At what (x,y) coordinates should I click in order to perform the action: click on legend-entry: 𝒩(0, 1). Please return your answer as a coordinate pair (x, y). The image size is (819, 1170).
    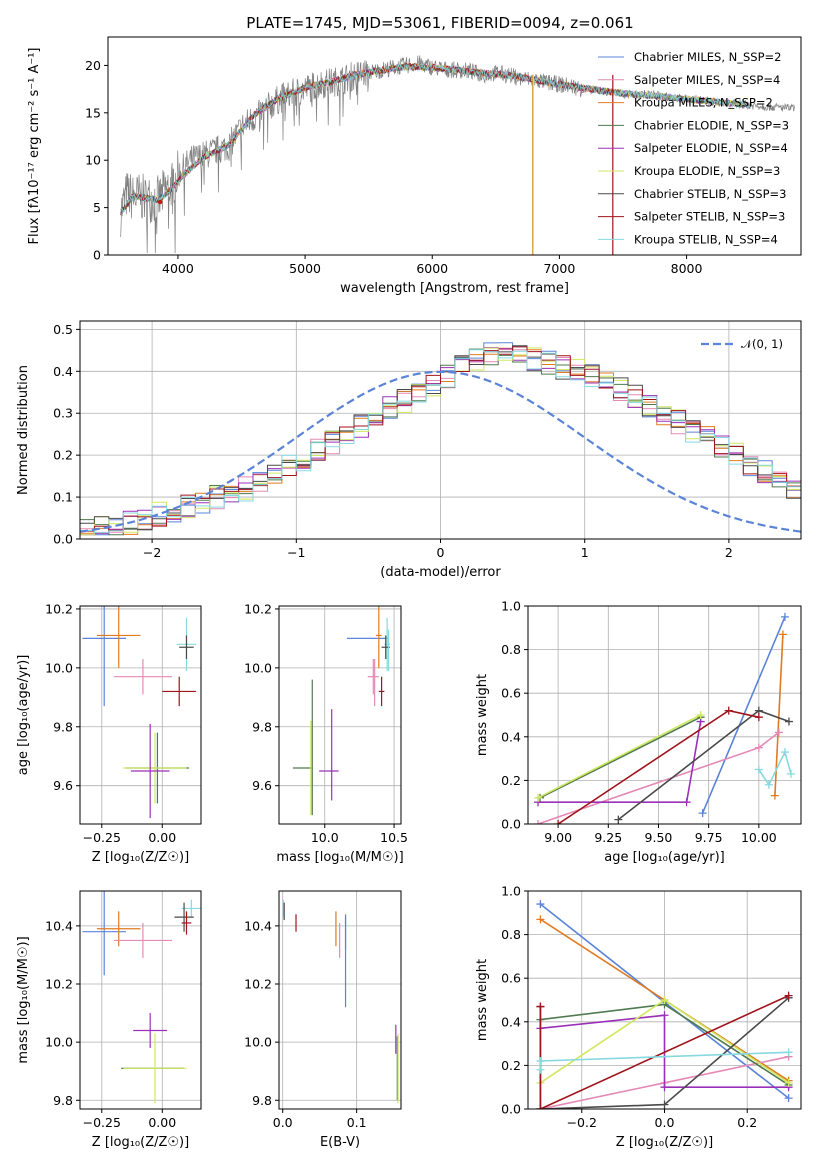
    Looking at the image, I should click on (762, 344).